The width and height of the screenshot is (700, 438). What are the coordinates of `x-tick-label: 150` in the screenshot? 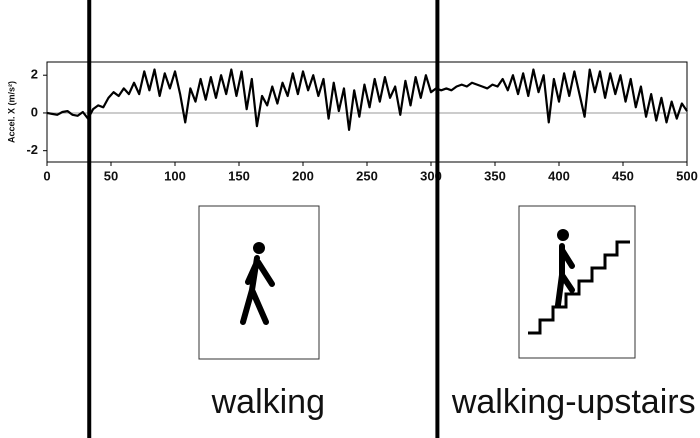 It's located at (239, 175).